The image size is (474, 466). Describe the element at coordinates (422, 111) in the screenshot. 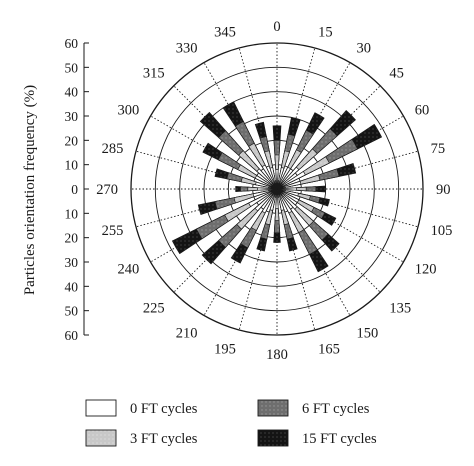

I see `angle-label-60: 60` at that location.